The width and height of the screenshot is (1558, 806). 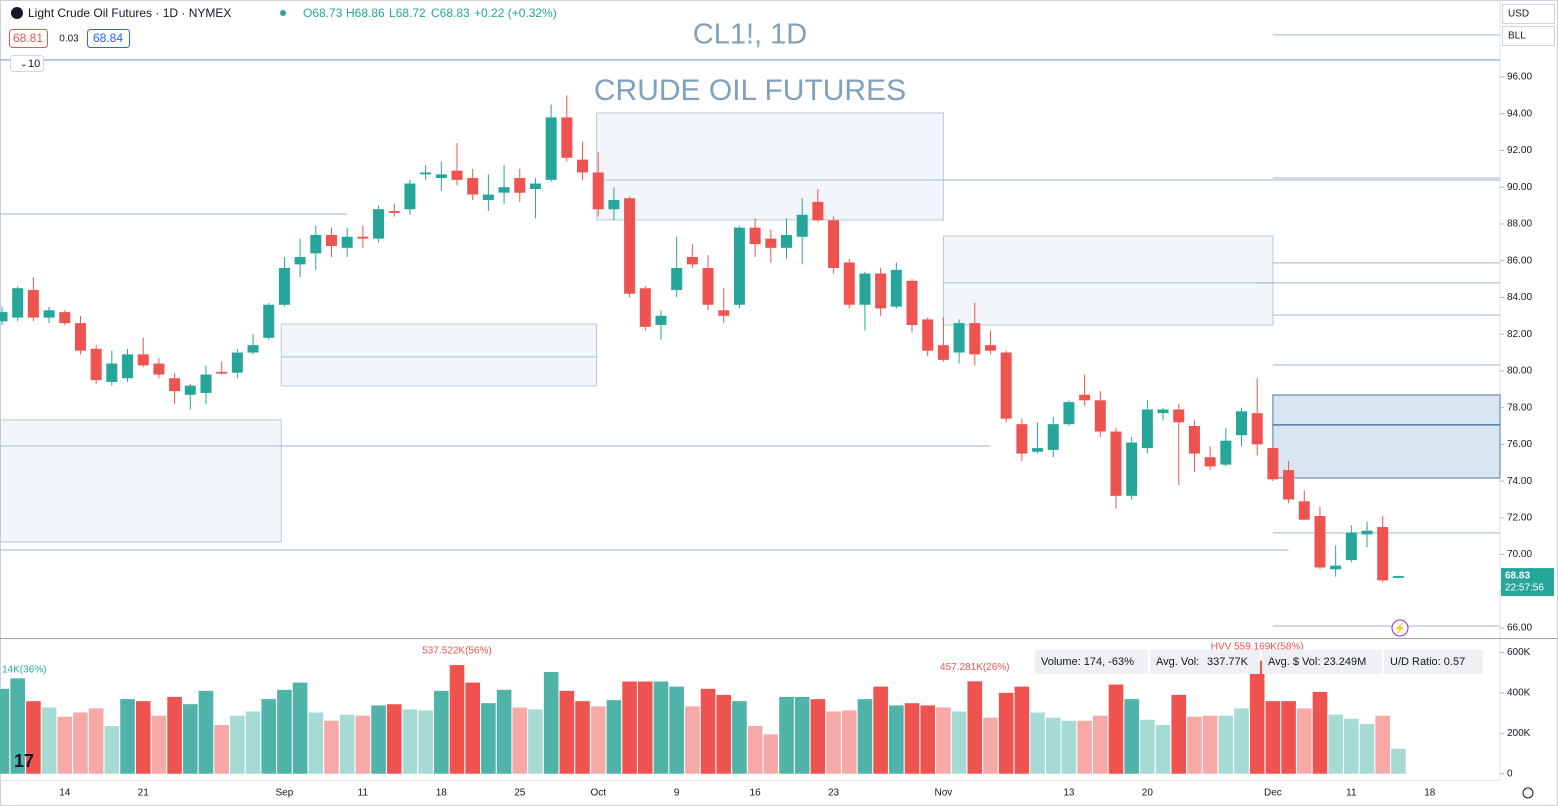 What do you see at coordinates (1087, 662) in the screenshot?
I see `stat: Volume: 174, -63%` at bounding box center [1087, 662].